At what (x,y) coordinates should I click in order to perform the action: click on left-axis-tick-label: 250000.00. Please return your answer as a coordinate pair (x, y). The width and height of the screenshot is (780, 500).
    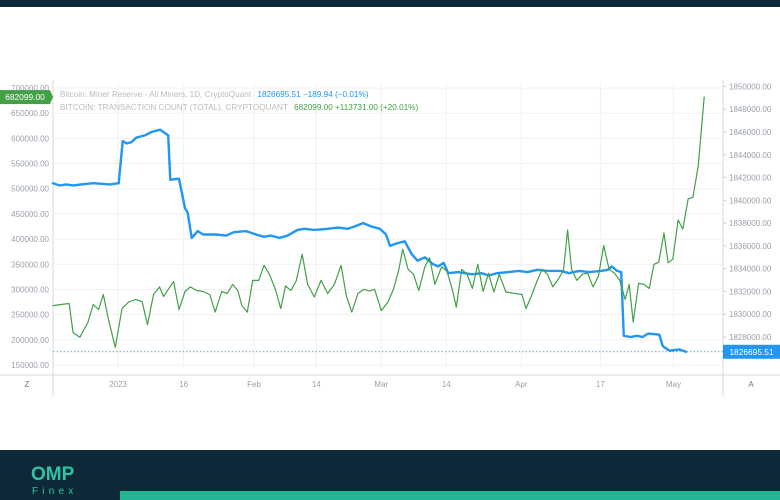
    Looking at the image, I should click on (30, 315).